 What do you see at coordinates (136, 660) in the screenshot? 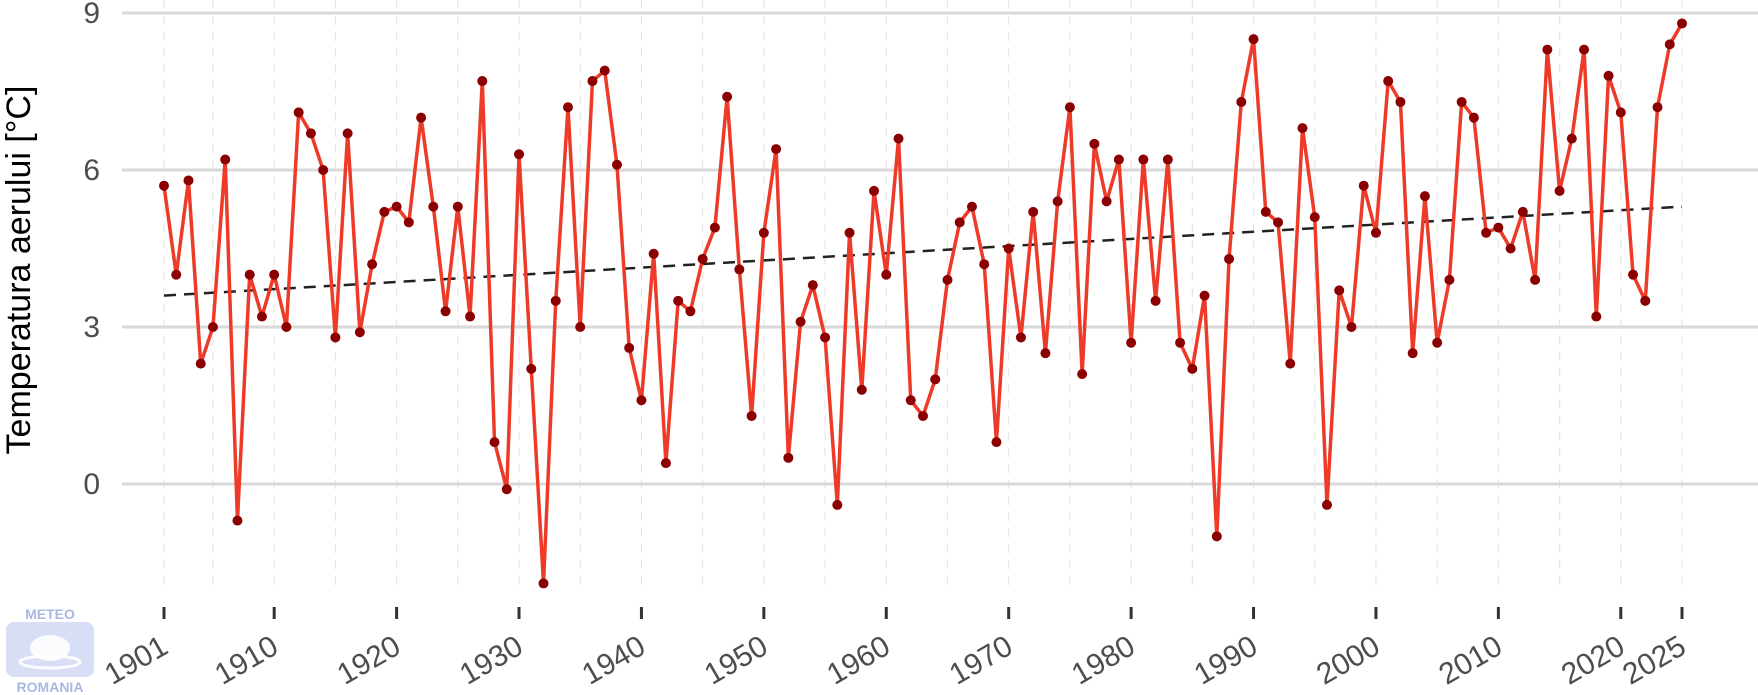
I see `x-tick-label-1901: 1901` at bounding box center [136, 660].